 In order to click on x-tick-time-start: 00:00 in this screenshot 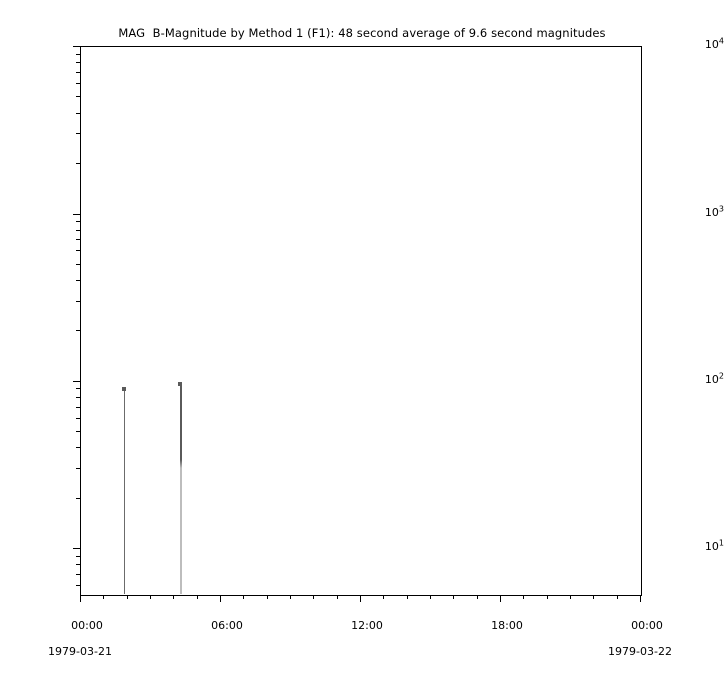, I will do `click(87, 625)`.